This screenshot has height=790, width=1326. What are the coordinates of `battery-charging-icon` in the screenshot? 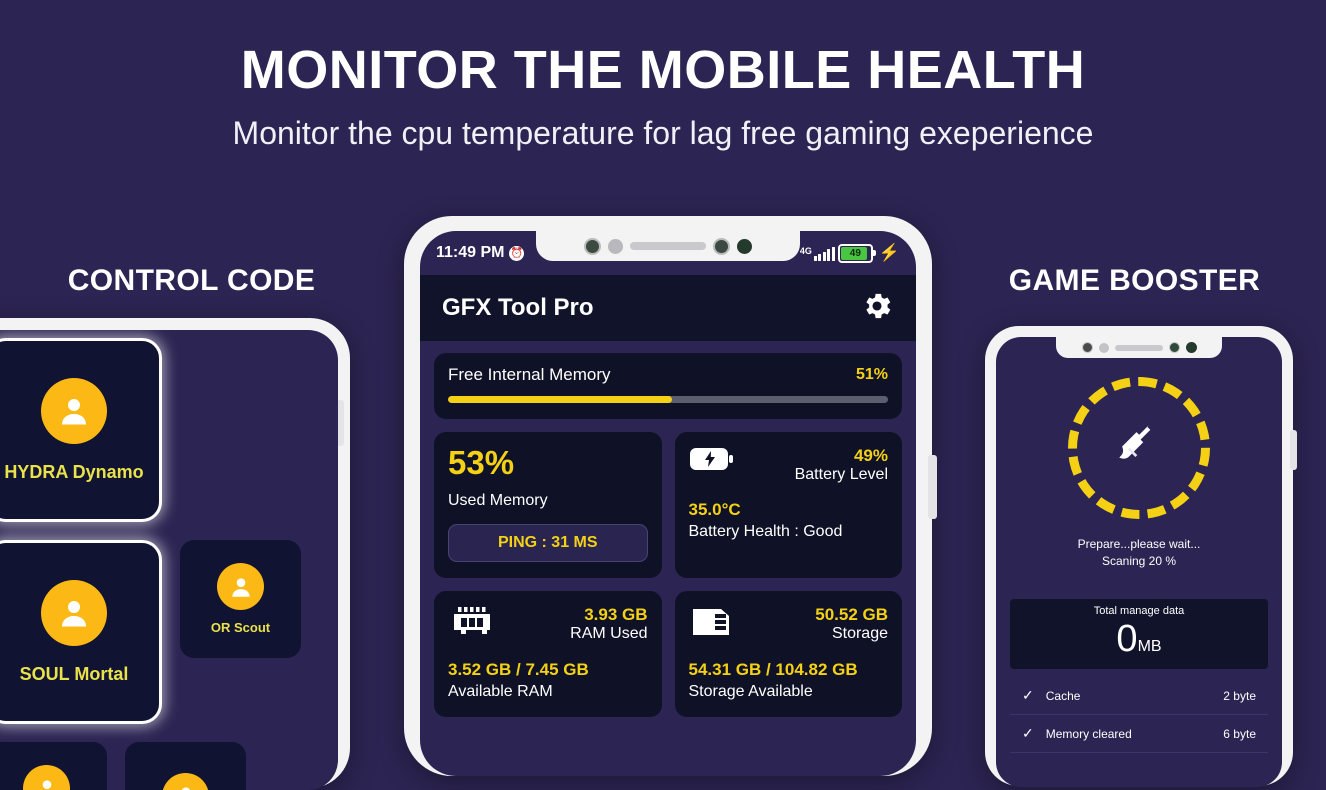 It's located at (711, 461).